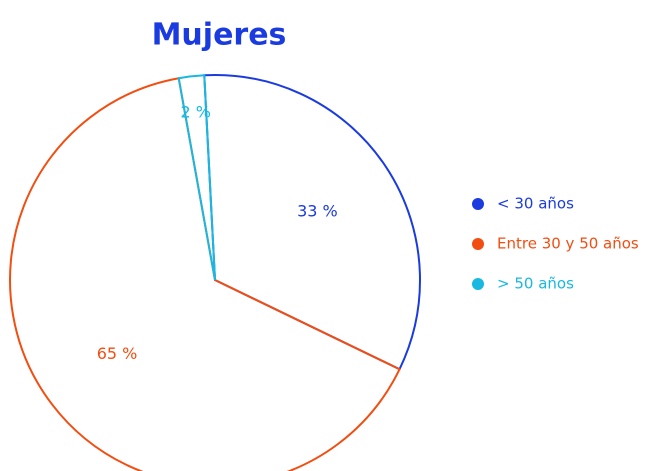 The image size is (671, 471). What do you see at coordinates (535, 204) in the screenshot?
I see `legend-label: < 30 años` at bounding box center [535, 204].